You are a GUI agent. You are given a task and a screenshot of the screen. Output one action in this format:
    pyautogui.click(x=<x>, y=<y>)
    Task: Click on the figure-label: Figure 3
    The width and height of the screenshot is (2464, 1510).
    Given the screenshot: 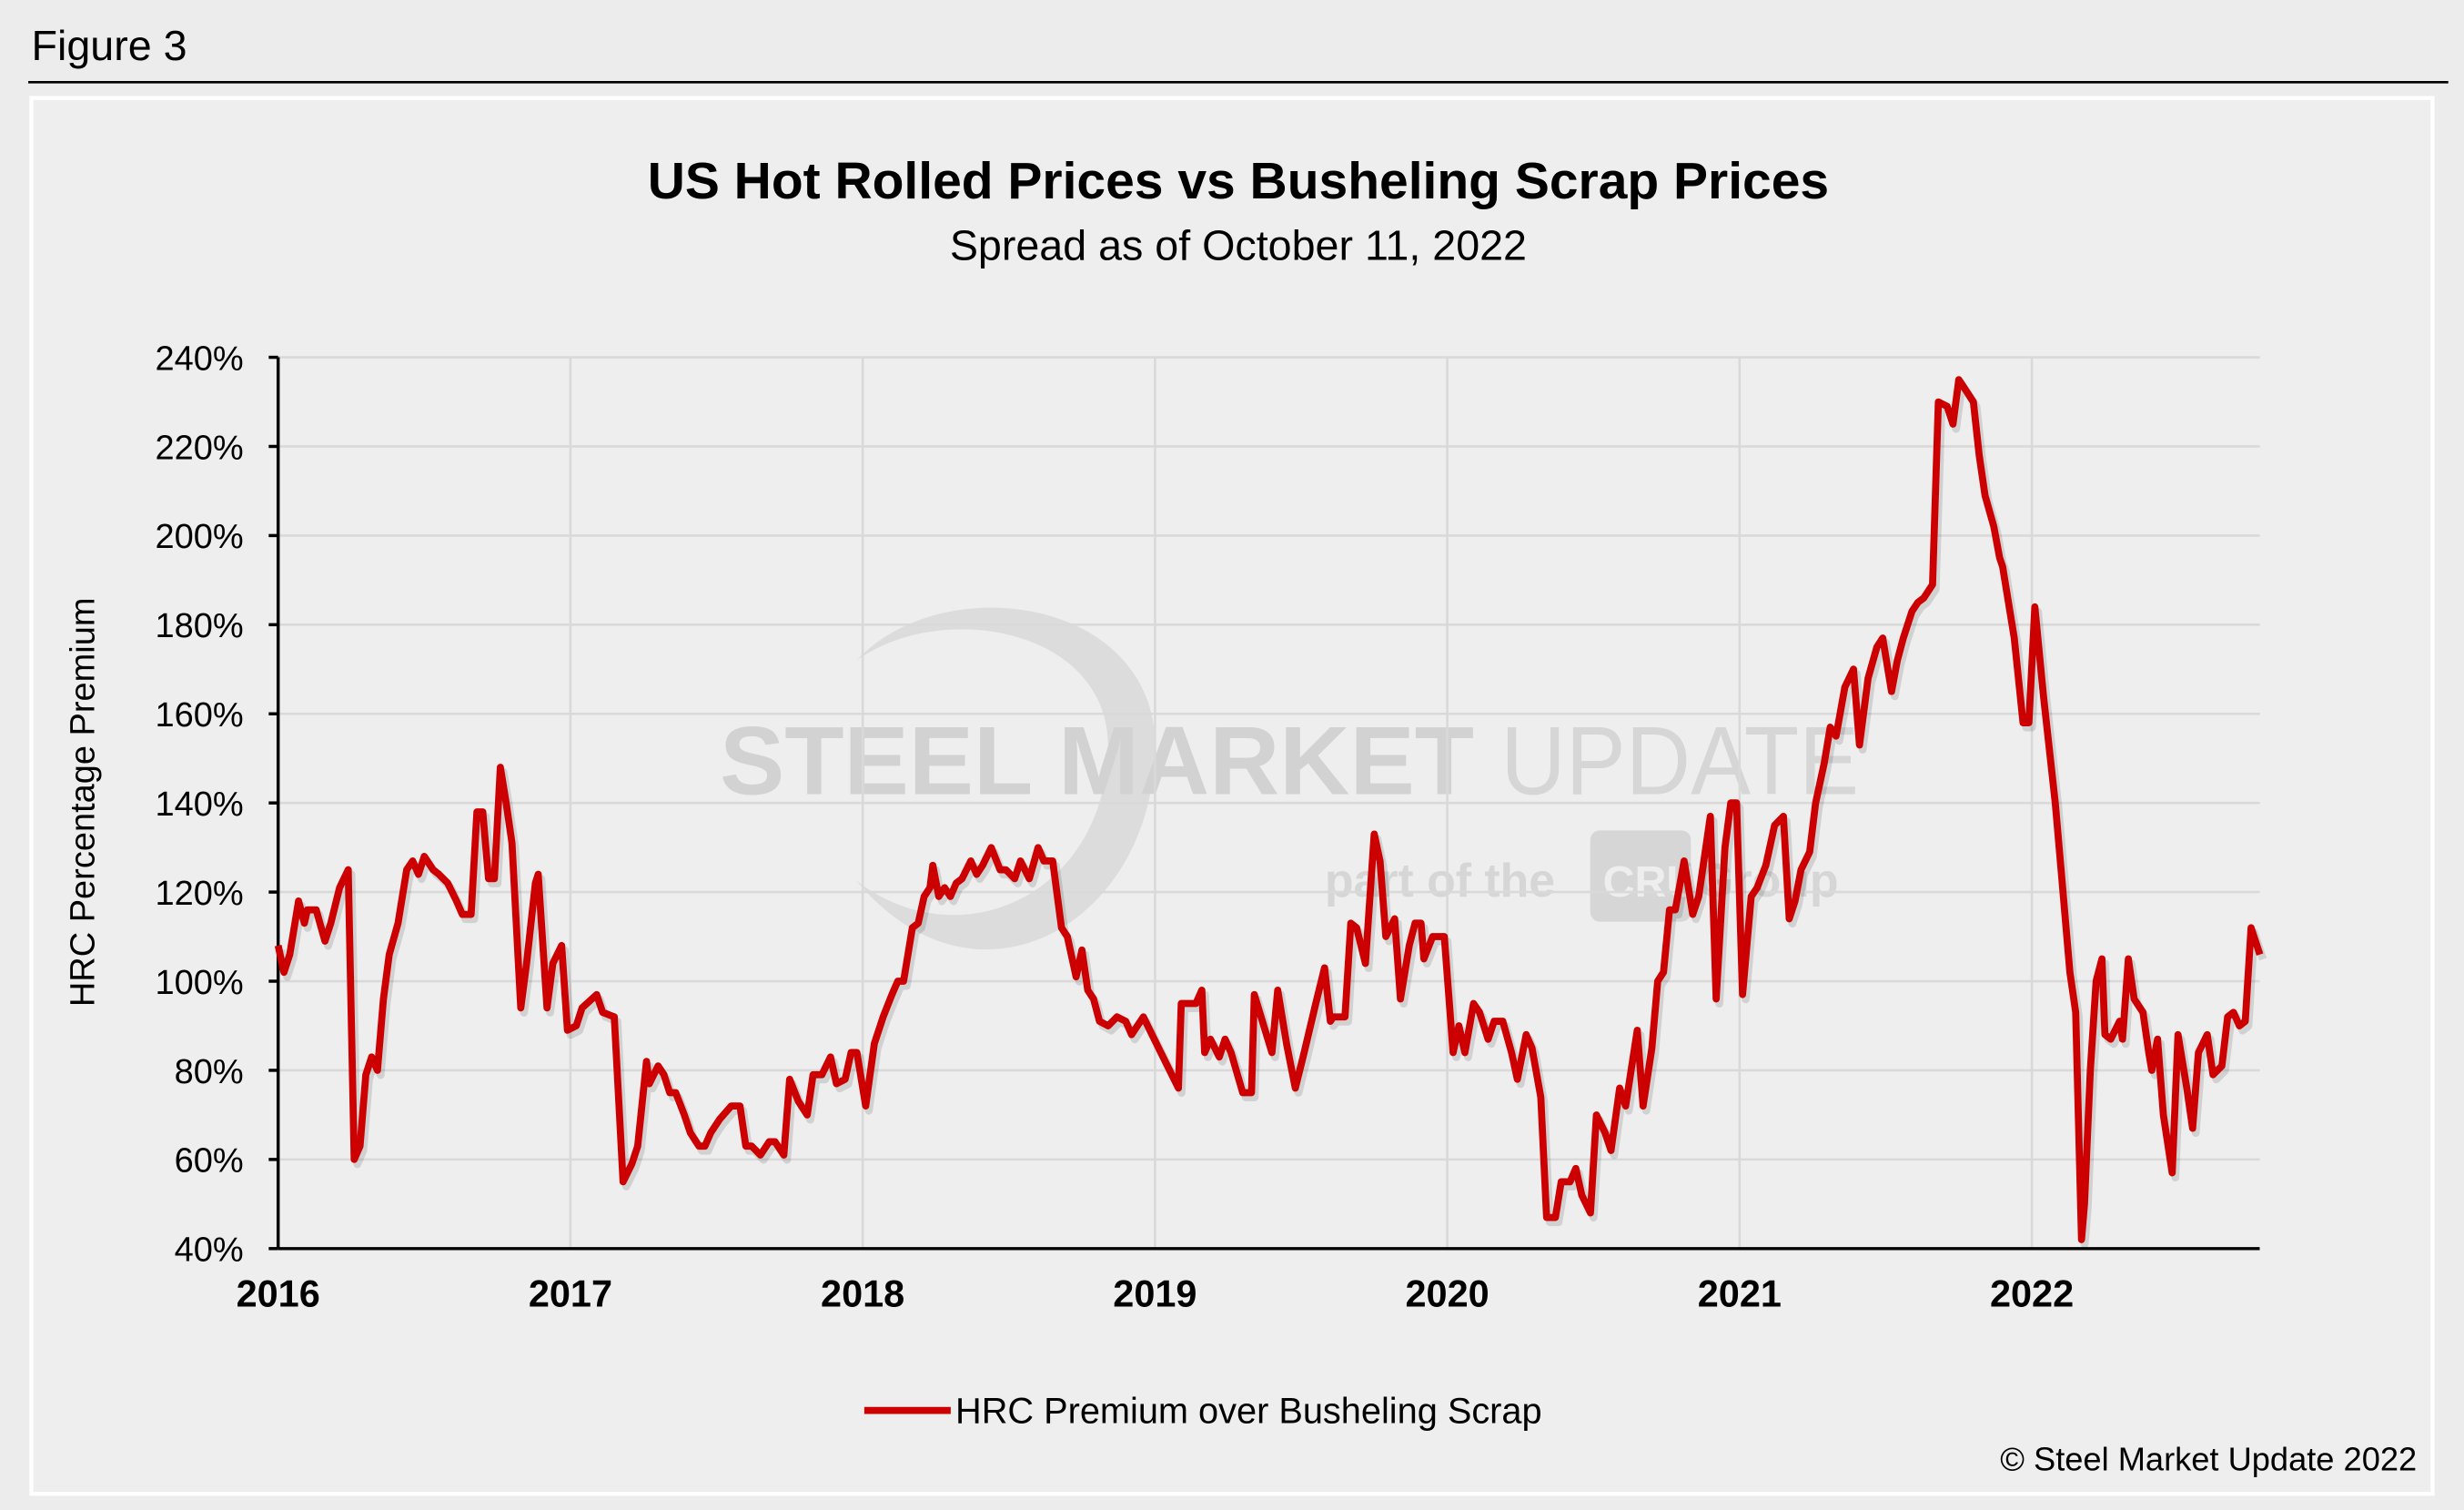 What is the action you would take?
    pyautogui.click(x=109, y=45)
    